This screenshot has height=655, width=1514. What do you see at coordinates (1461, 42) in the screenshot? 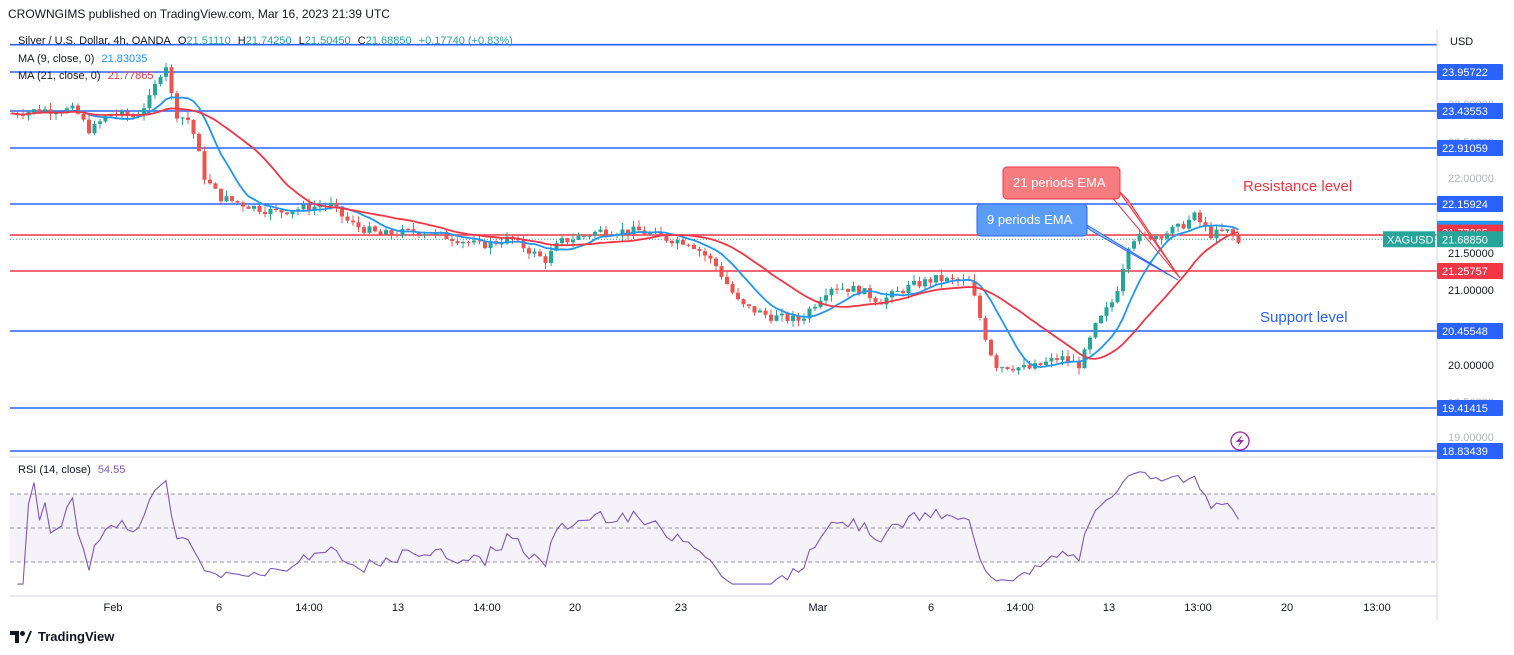
I see `currency-label: USD` at bounding box center [1461, 42].